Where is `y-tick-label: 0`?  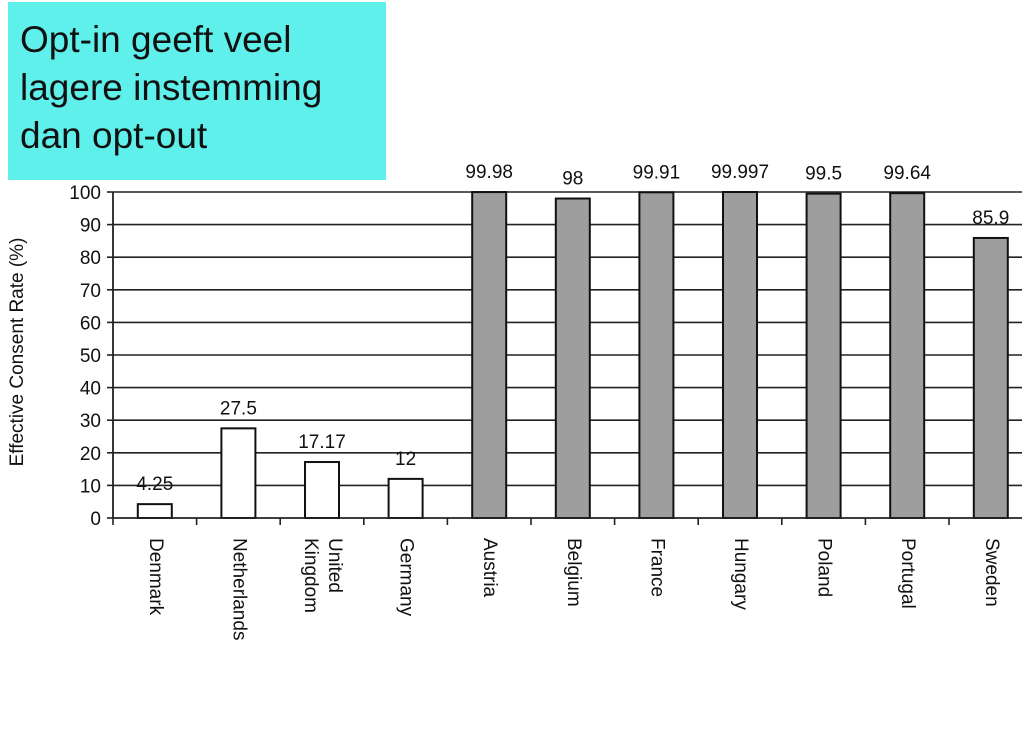 y-tick-label: 0 is located at coordinates (95, 519).